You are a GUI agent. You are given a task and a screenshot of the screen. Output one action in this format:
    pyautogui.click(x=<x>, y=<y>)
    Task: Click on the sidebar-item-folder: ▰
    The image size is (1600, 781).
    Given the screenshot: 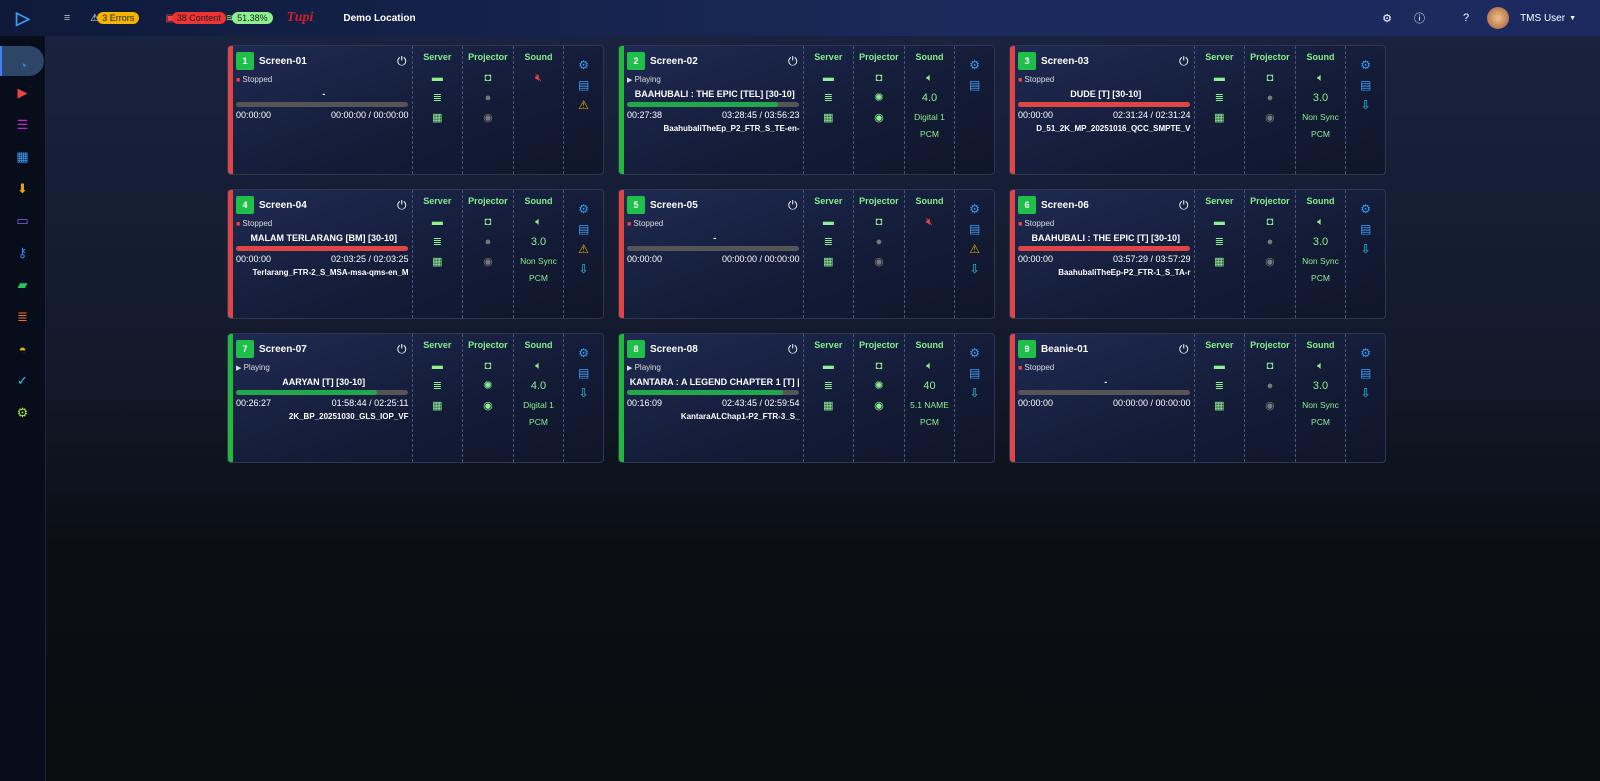 What is the action you would take?
    pyautogui.click(x=22, y=285)
    